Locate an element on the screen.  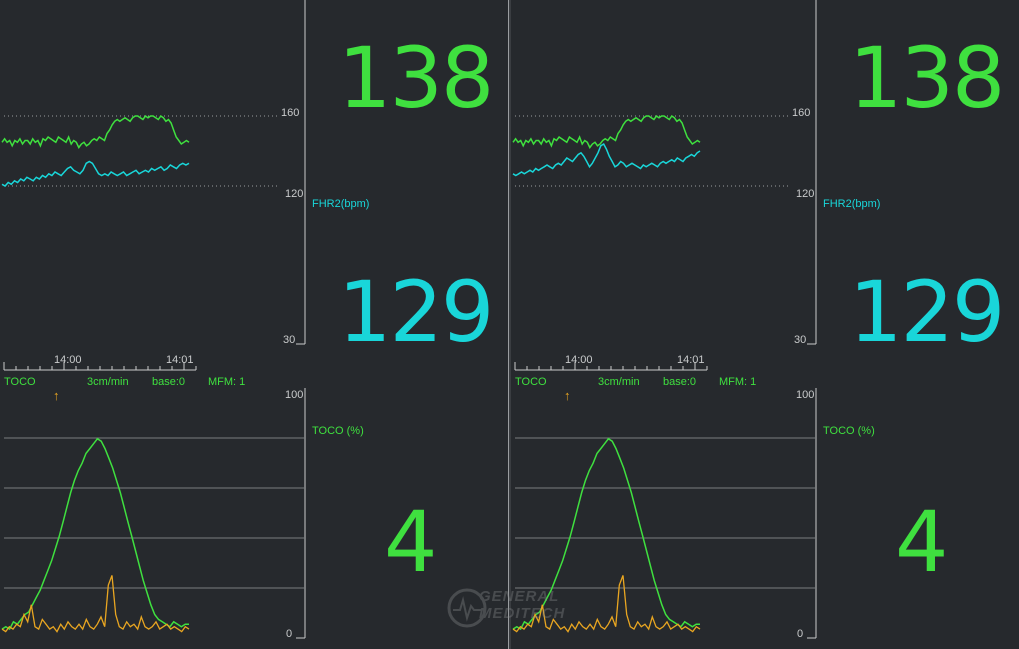
panel-divider is located at coordinates (509, 324).